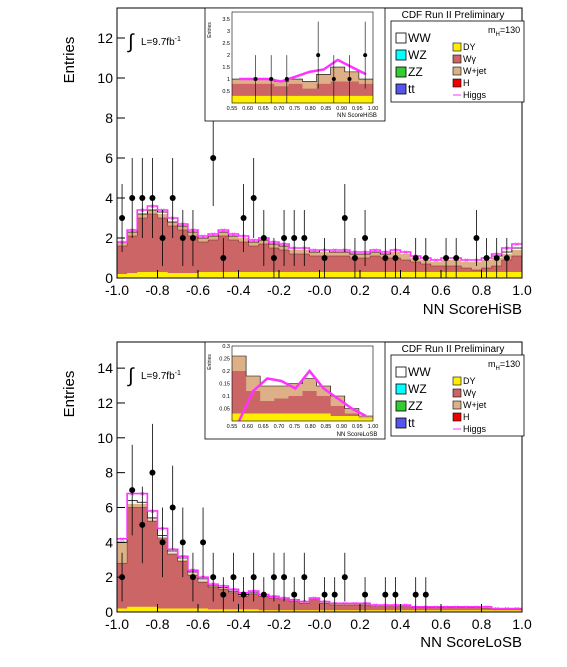 This screenshot has height=667, width=567. I want to click on panel-2-banner: CDF Run II Preliminary, so click(453, 349).